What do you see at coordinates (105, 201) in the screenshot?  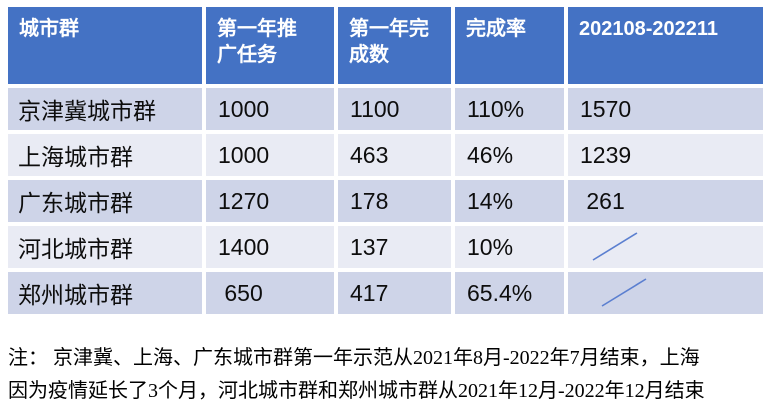 I see `table-cell-row3-city: 广东城市群` at bounding box center [105, 201].